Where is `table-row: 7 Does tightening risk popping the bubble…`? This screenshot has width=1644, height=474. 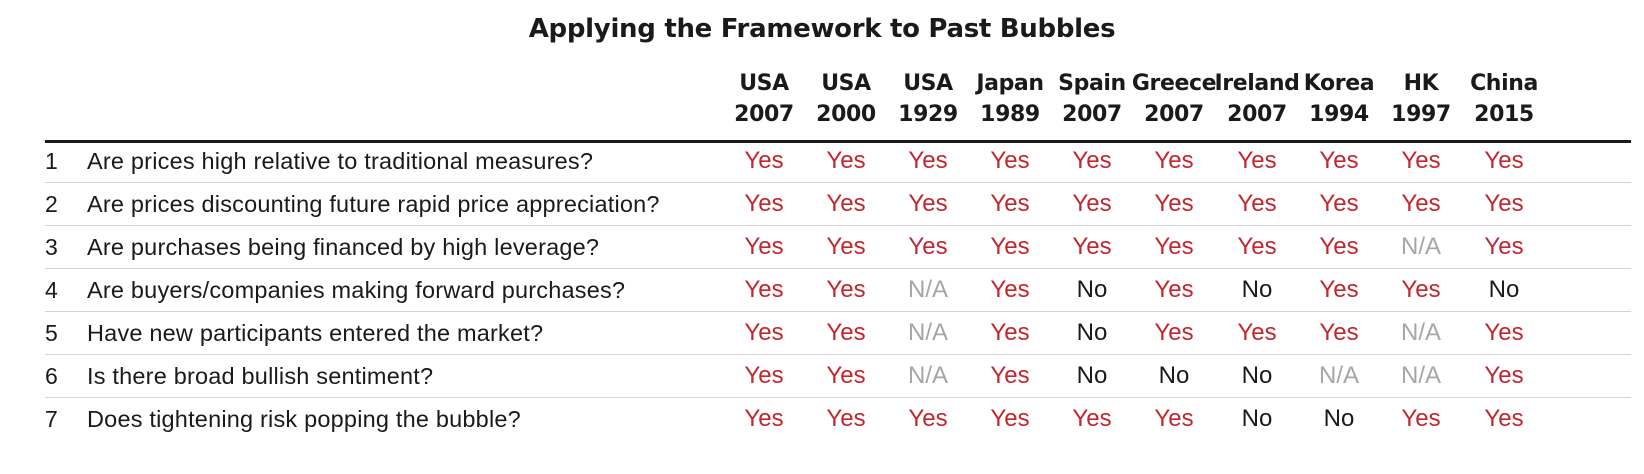
table-row: 7 Does tightening risk popping the bubble… is located at coordinates (838, 419).